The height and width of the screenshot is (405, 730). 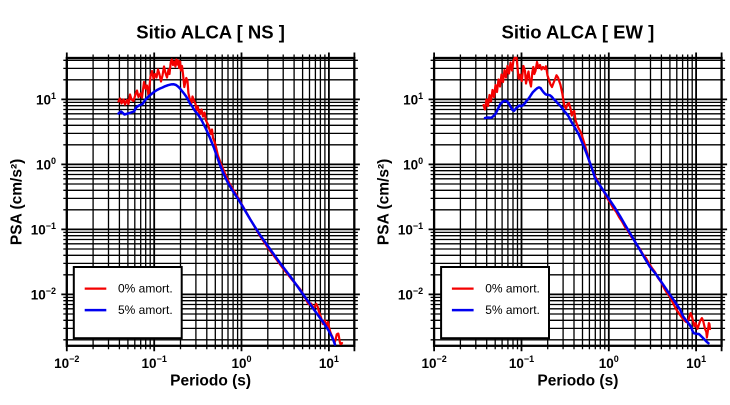 What do you see at coordinates (329, 362) in the screenshot?
I see `svg-text: 10¹` at bounding box center [329, 362].